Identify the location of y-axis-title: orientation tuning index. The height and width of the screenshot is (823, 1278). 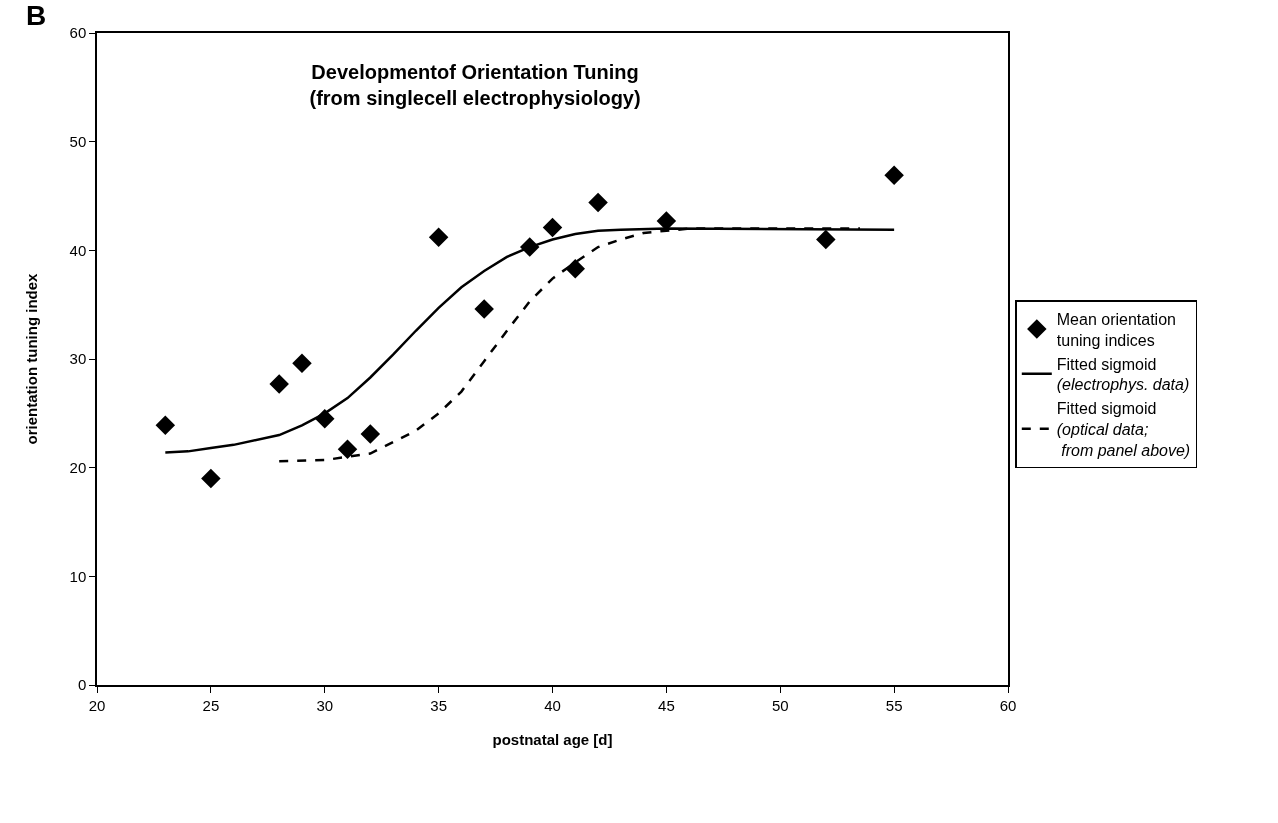
(32, 358).